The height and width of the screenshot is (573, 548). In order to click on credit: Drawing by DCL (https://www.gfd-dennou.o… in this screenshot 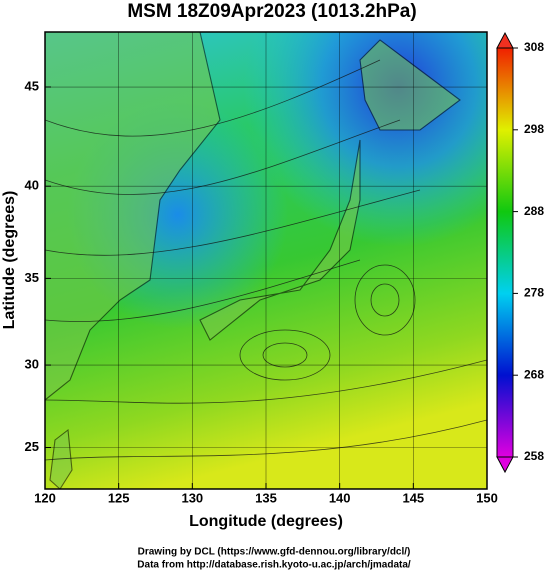, I will do `click(274, 552)`.